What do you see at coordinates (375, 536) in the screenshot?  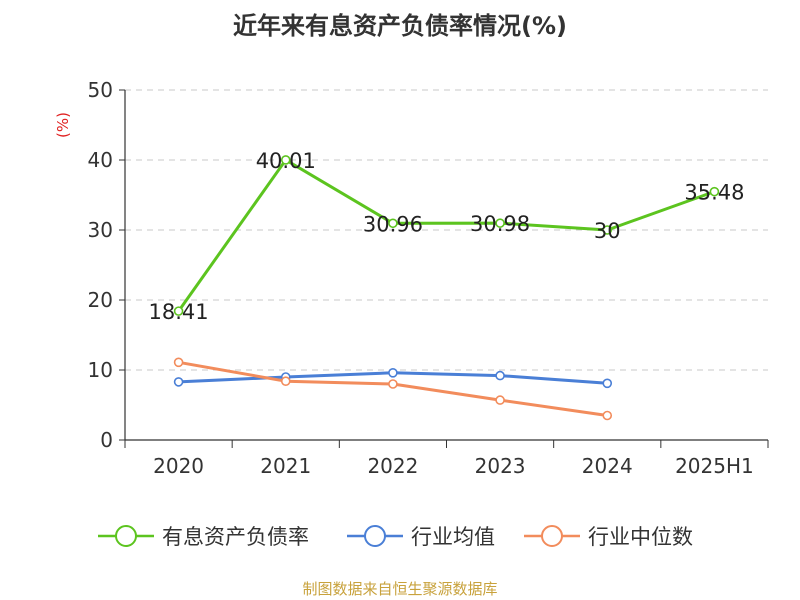 I see `legend-series-2-line-icon` at bounding box center [375, 536].